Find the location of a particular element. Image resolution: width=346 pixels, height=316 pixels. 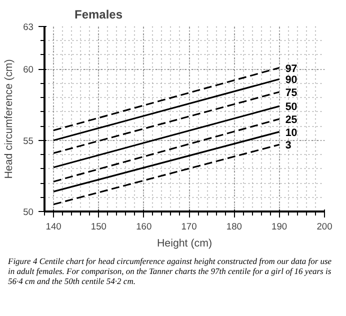

series-label: 3 is located at coordinates (288, 146).